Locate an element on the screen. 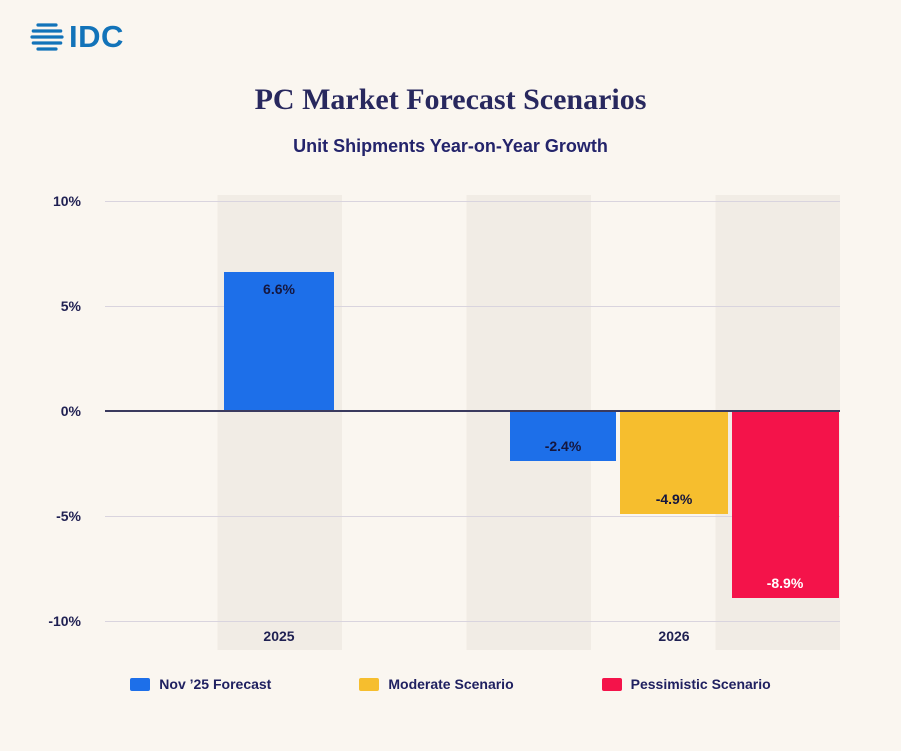 The height and width of the screenshot is (751, 901). x-tick-label: 2025 is located at coordinates (279, 636).